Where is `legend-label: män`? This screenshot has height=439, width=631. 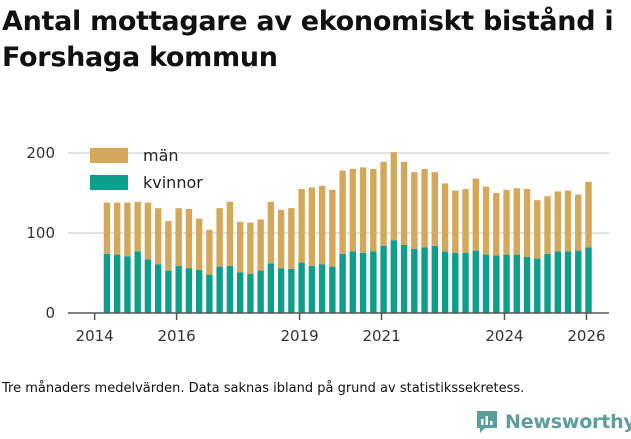
legend-label: män is located at coordinates (161, 155).